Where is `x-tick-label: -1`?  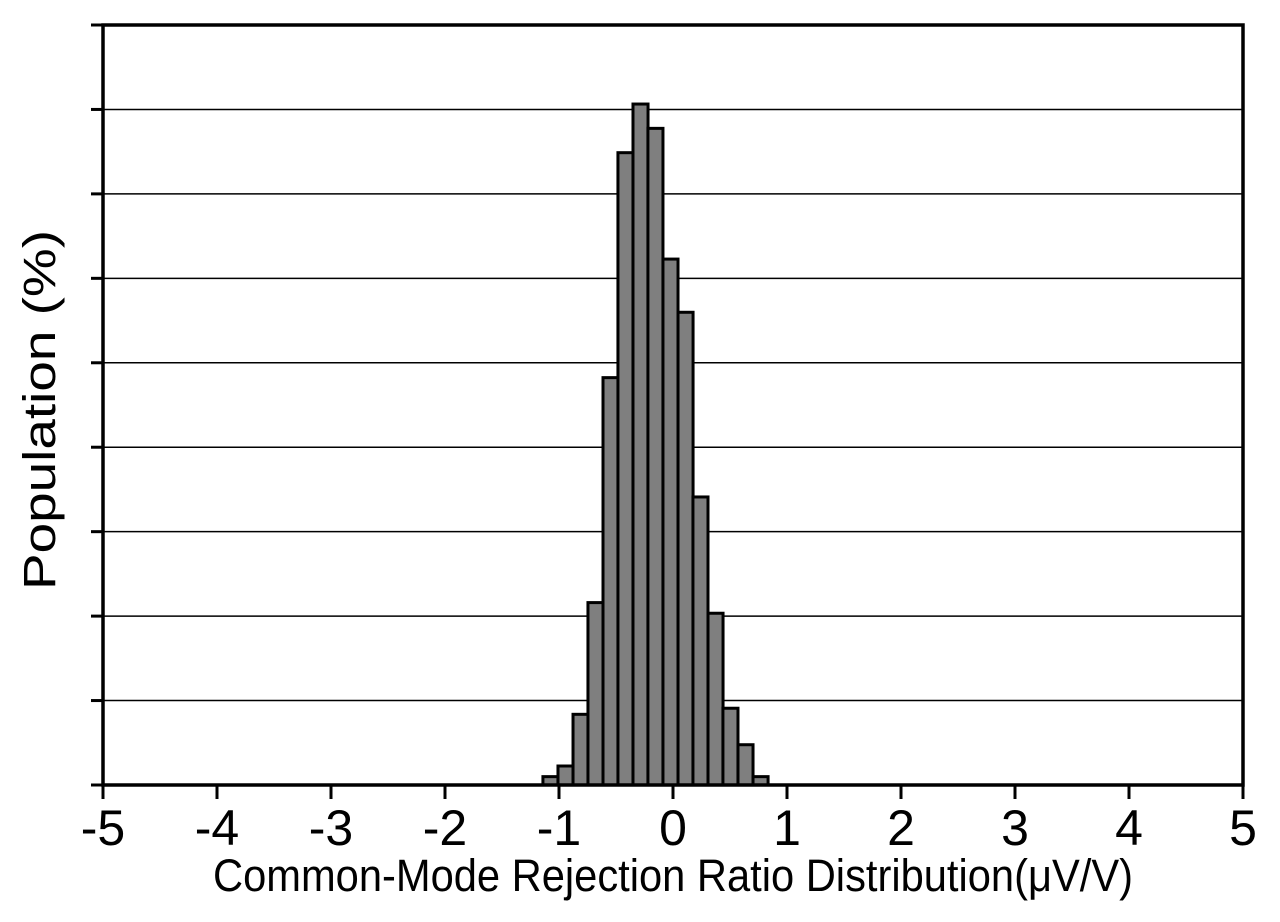 x-tick-label: -1 is located at coordinates (559, 828).